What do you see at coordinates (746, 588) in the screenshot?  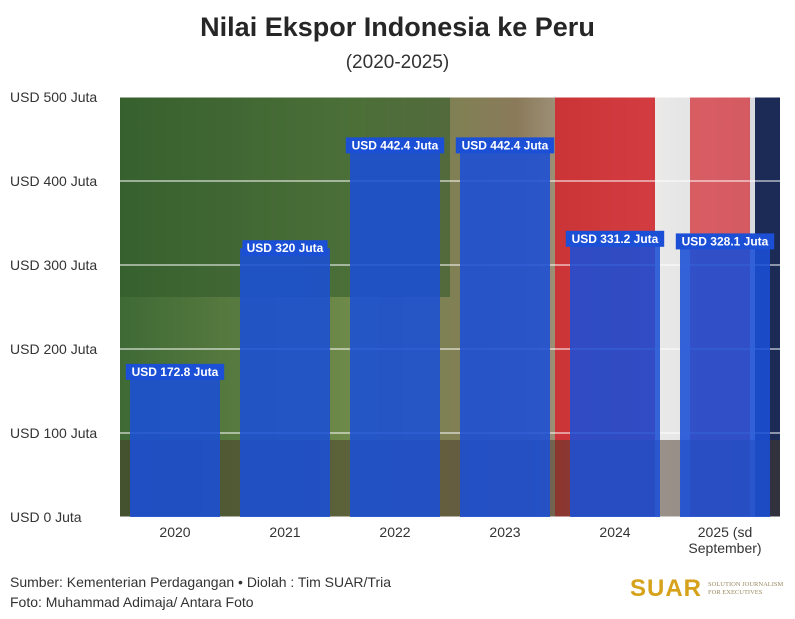 I see `logo-tagline: Solution Journalism for Executives` at bounding box center [746, 588].